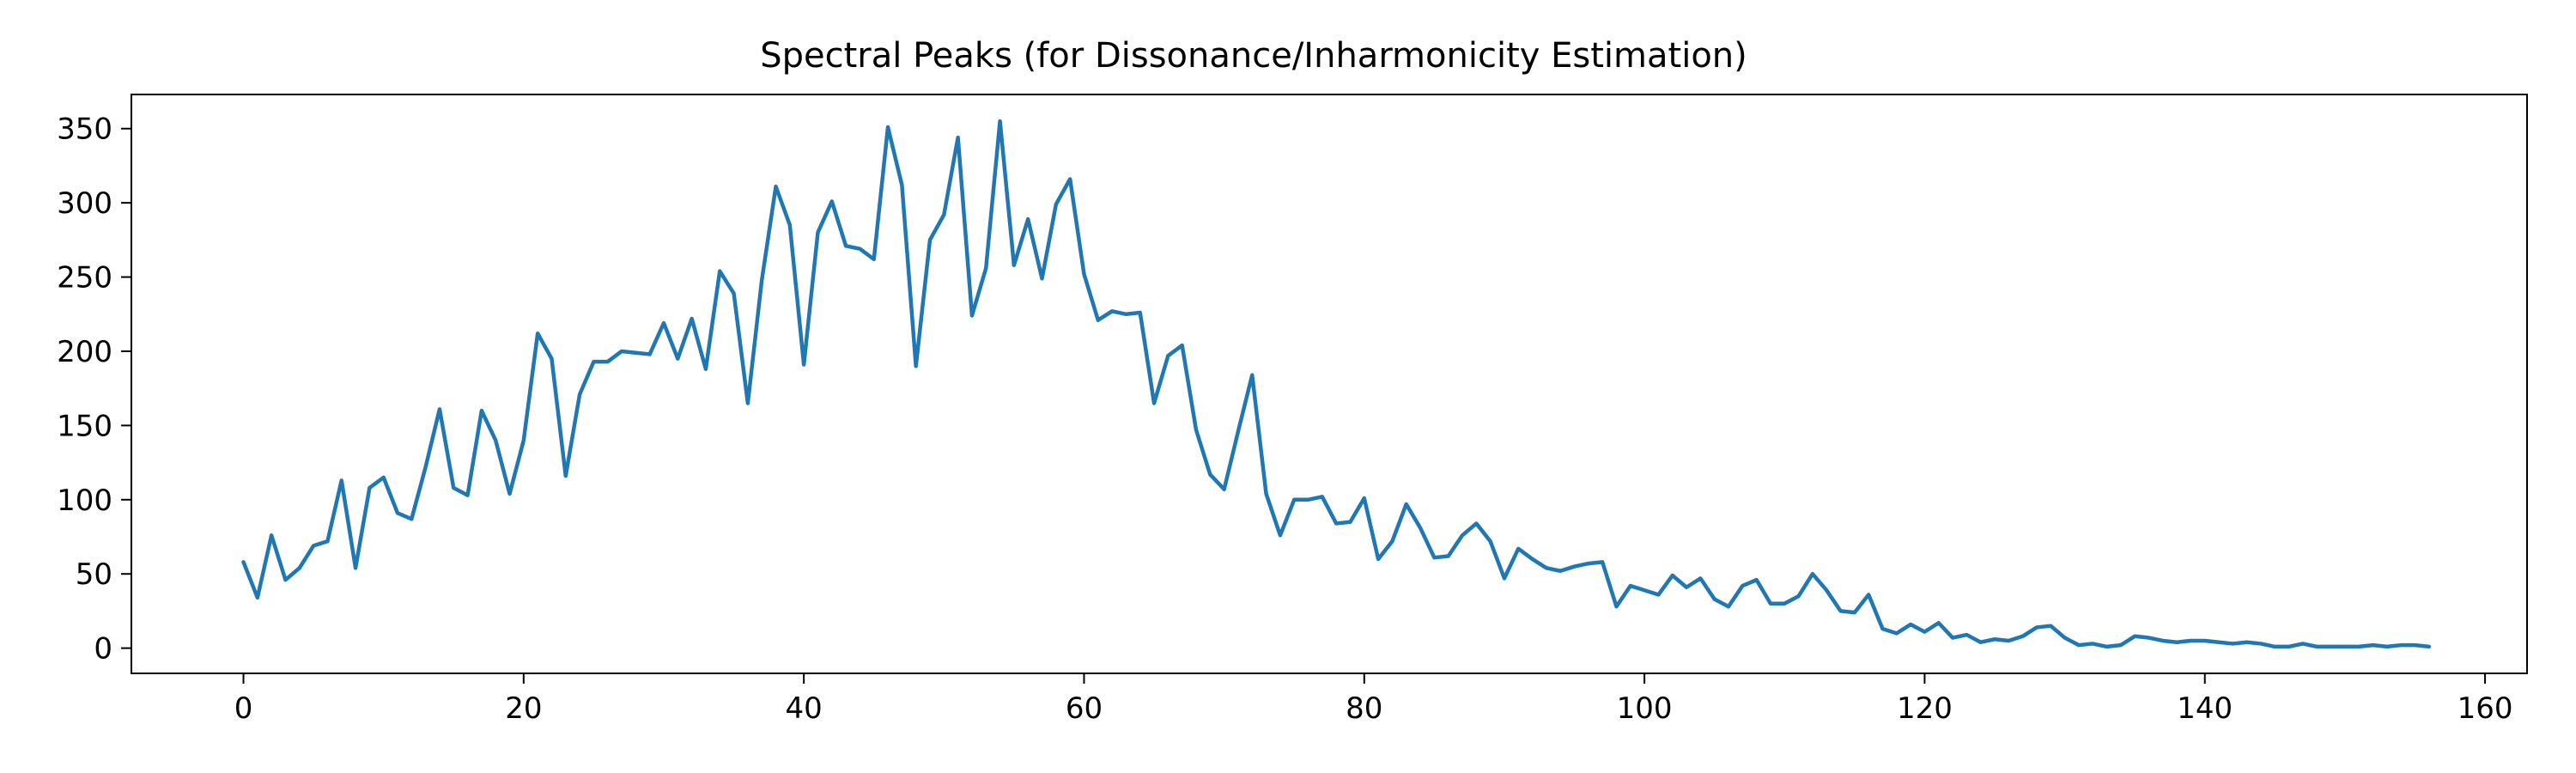 This screenshot has height=773, width=2576. Describe the element at coordinates (2485, 708) in the screenshot. I see `x-tick-label: 160` at that location.